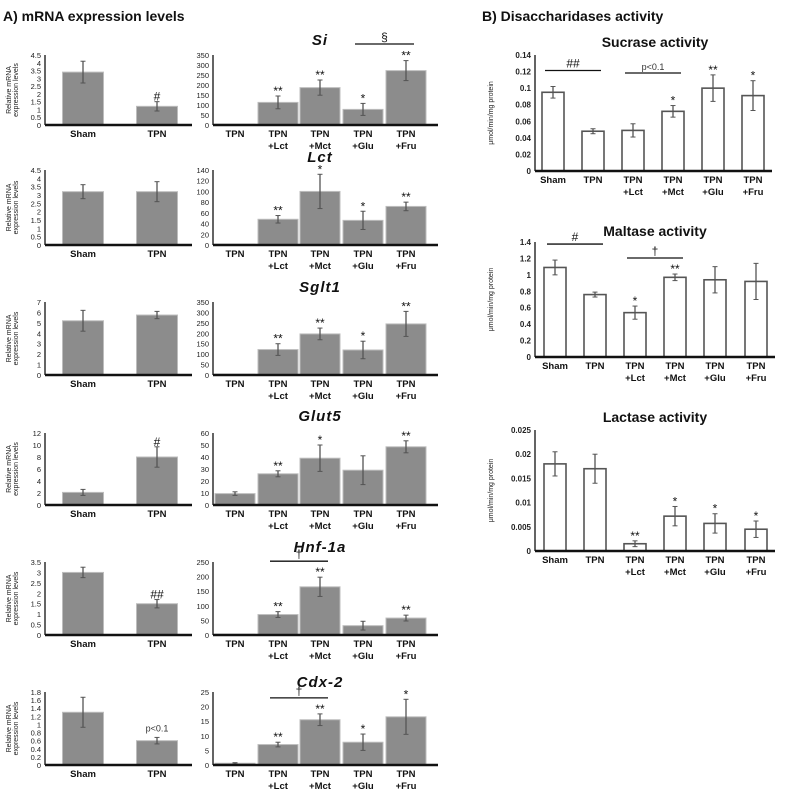 The height and width of the screenshot is (800, 800). I want to click on y-tick-label: 0.1, so click(526, 88).